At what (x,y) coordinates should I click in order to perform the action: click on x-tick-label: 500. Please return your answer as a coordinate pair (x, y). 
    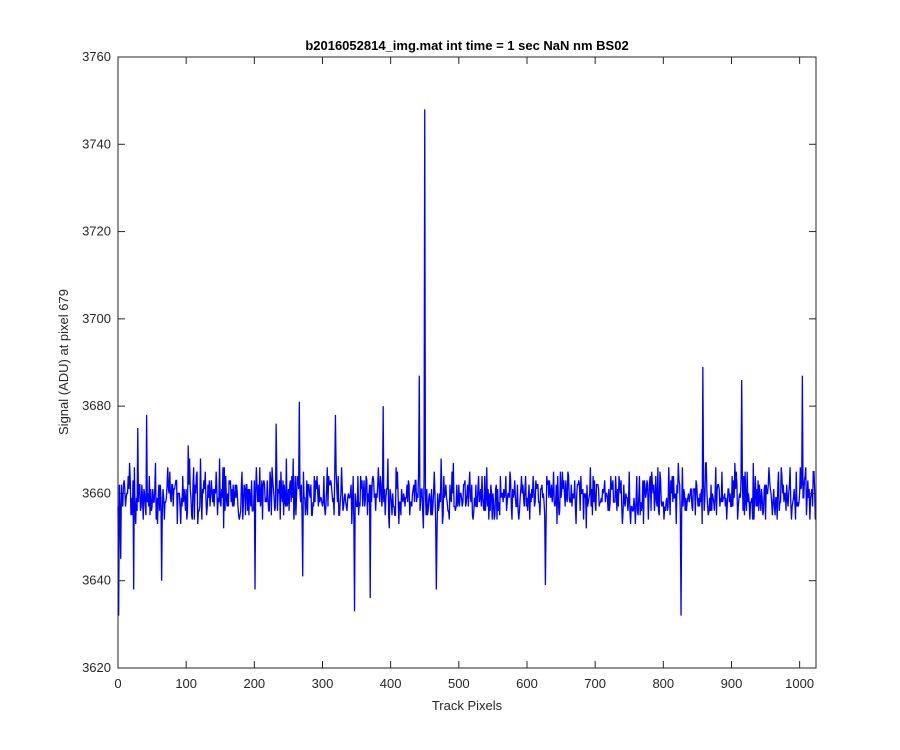
    Looking at the image, I should click on (459, 683).